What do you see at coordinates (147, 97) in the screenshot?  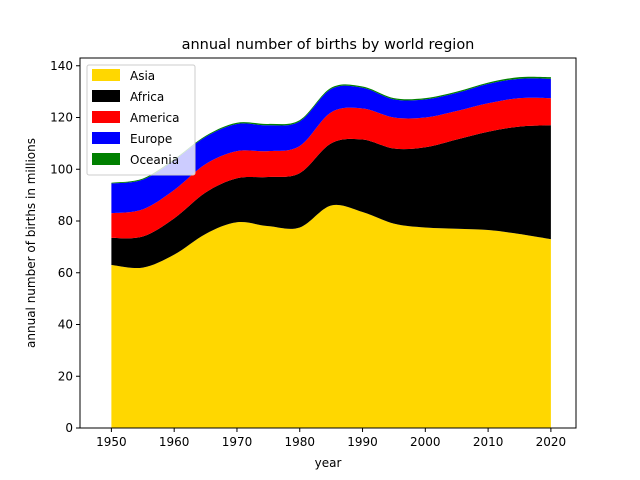 I see `legend-label-africa: Africa` at bounding box center [147, 97].